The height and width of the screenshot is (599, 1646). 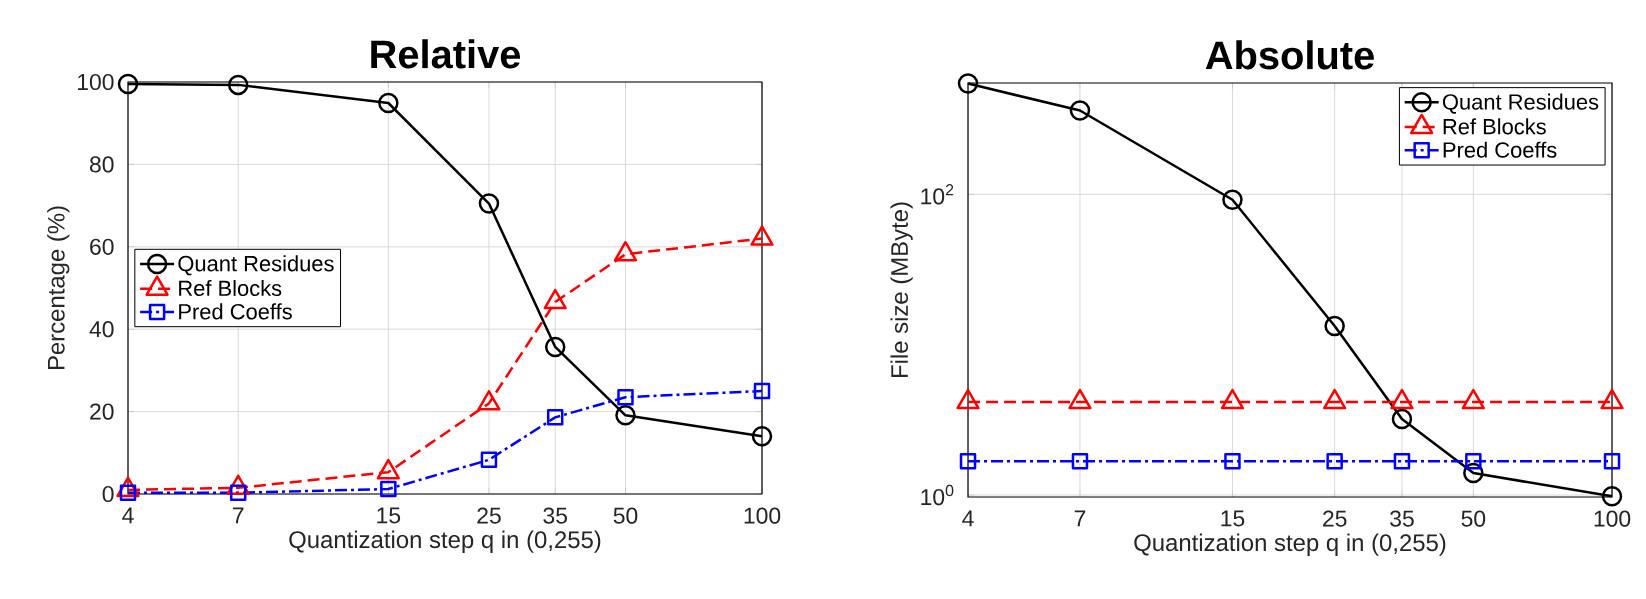 I want to click on y-axis-title: File size (MByte), so click(x=901, y=290).